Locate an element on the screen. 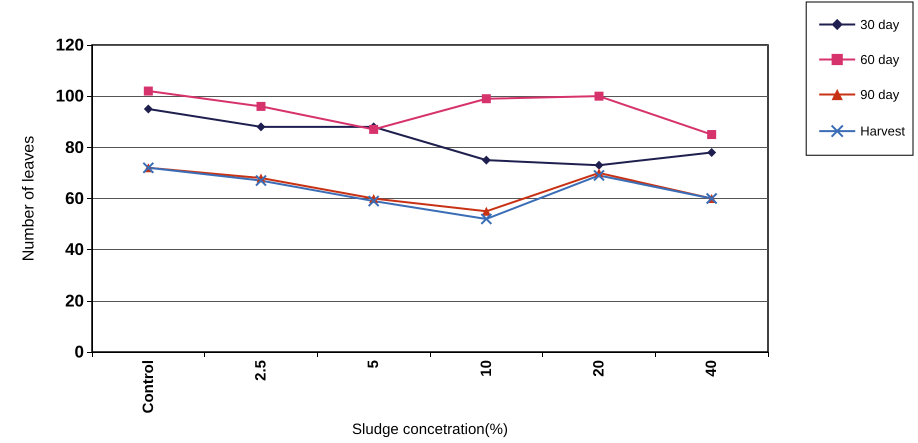 The width and height of the screenshot is (918, 443). y-tick-label: 0 is located at coordinates (79, 352).